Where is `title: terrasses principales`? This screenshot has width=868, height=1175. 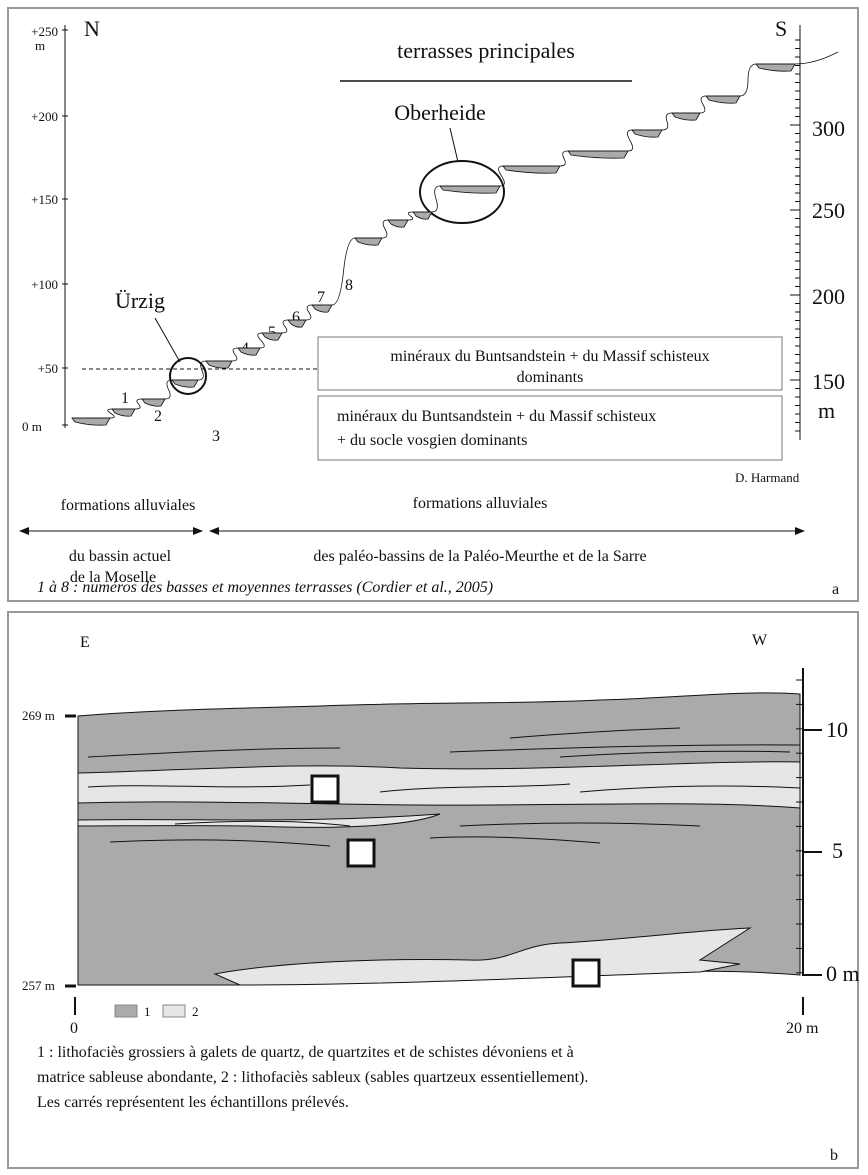 title: terrasses principales is located at coordinates (486, 50).